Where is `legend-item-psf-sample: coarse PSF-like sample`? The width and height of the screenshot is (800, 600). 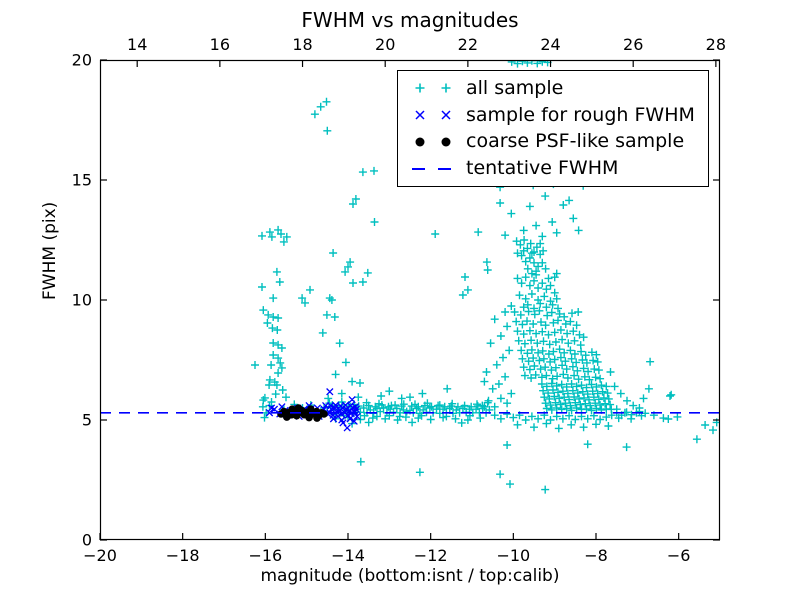
legend-item-psf-sample: coarse PSF-like sample is located at coordinates (553, 141).